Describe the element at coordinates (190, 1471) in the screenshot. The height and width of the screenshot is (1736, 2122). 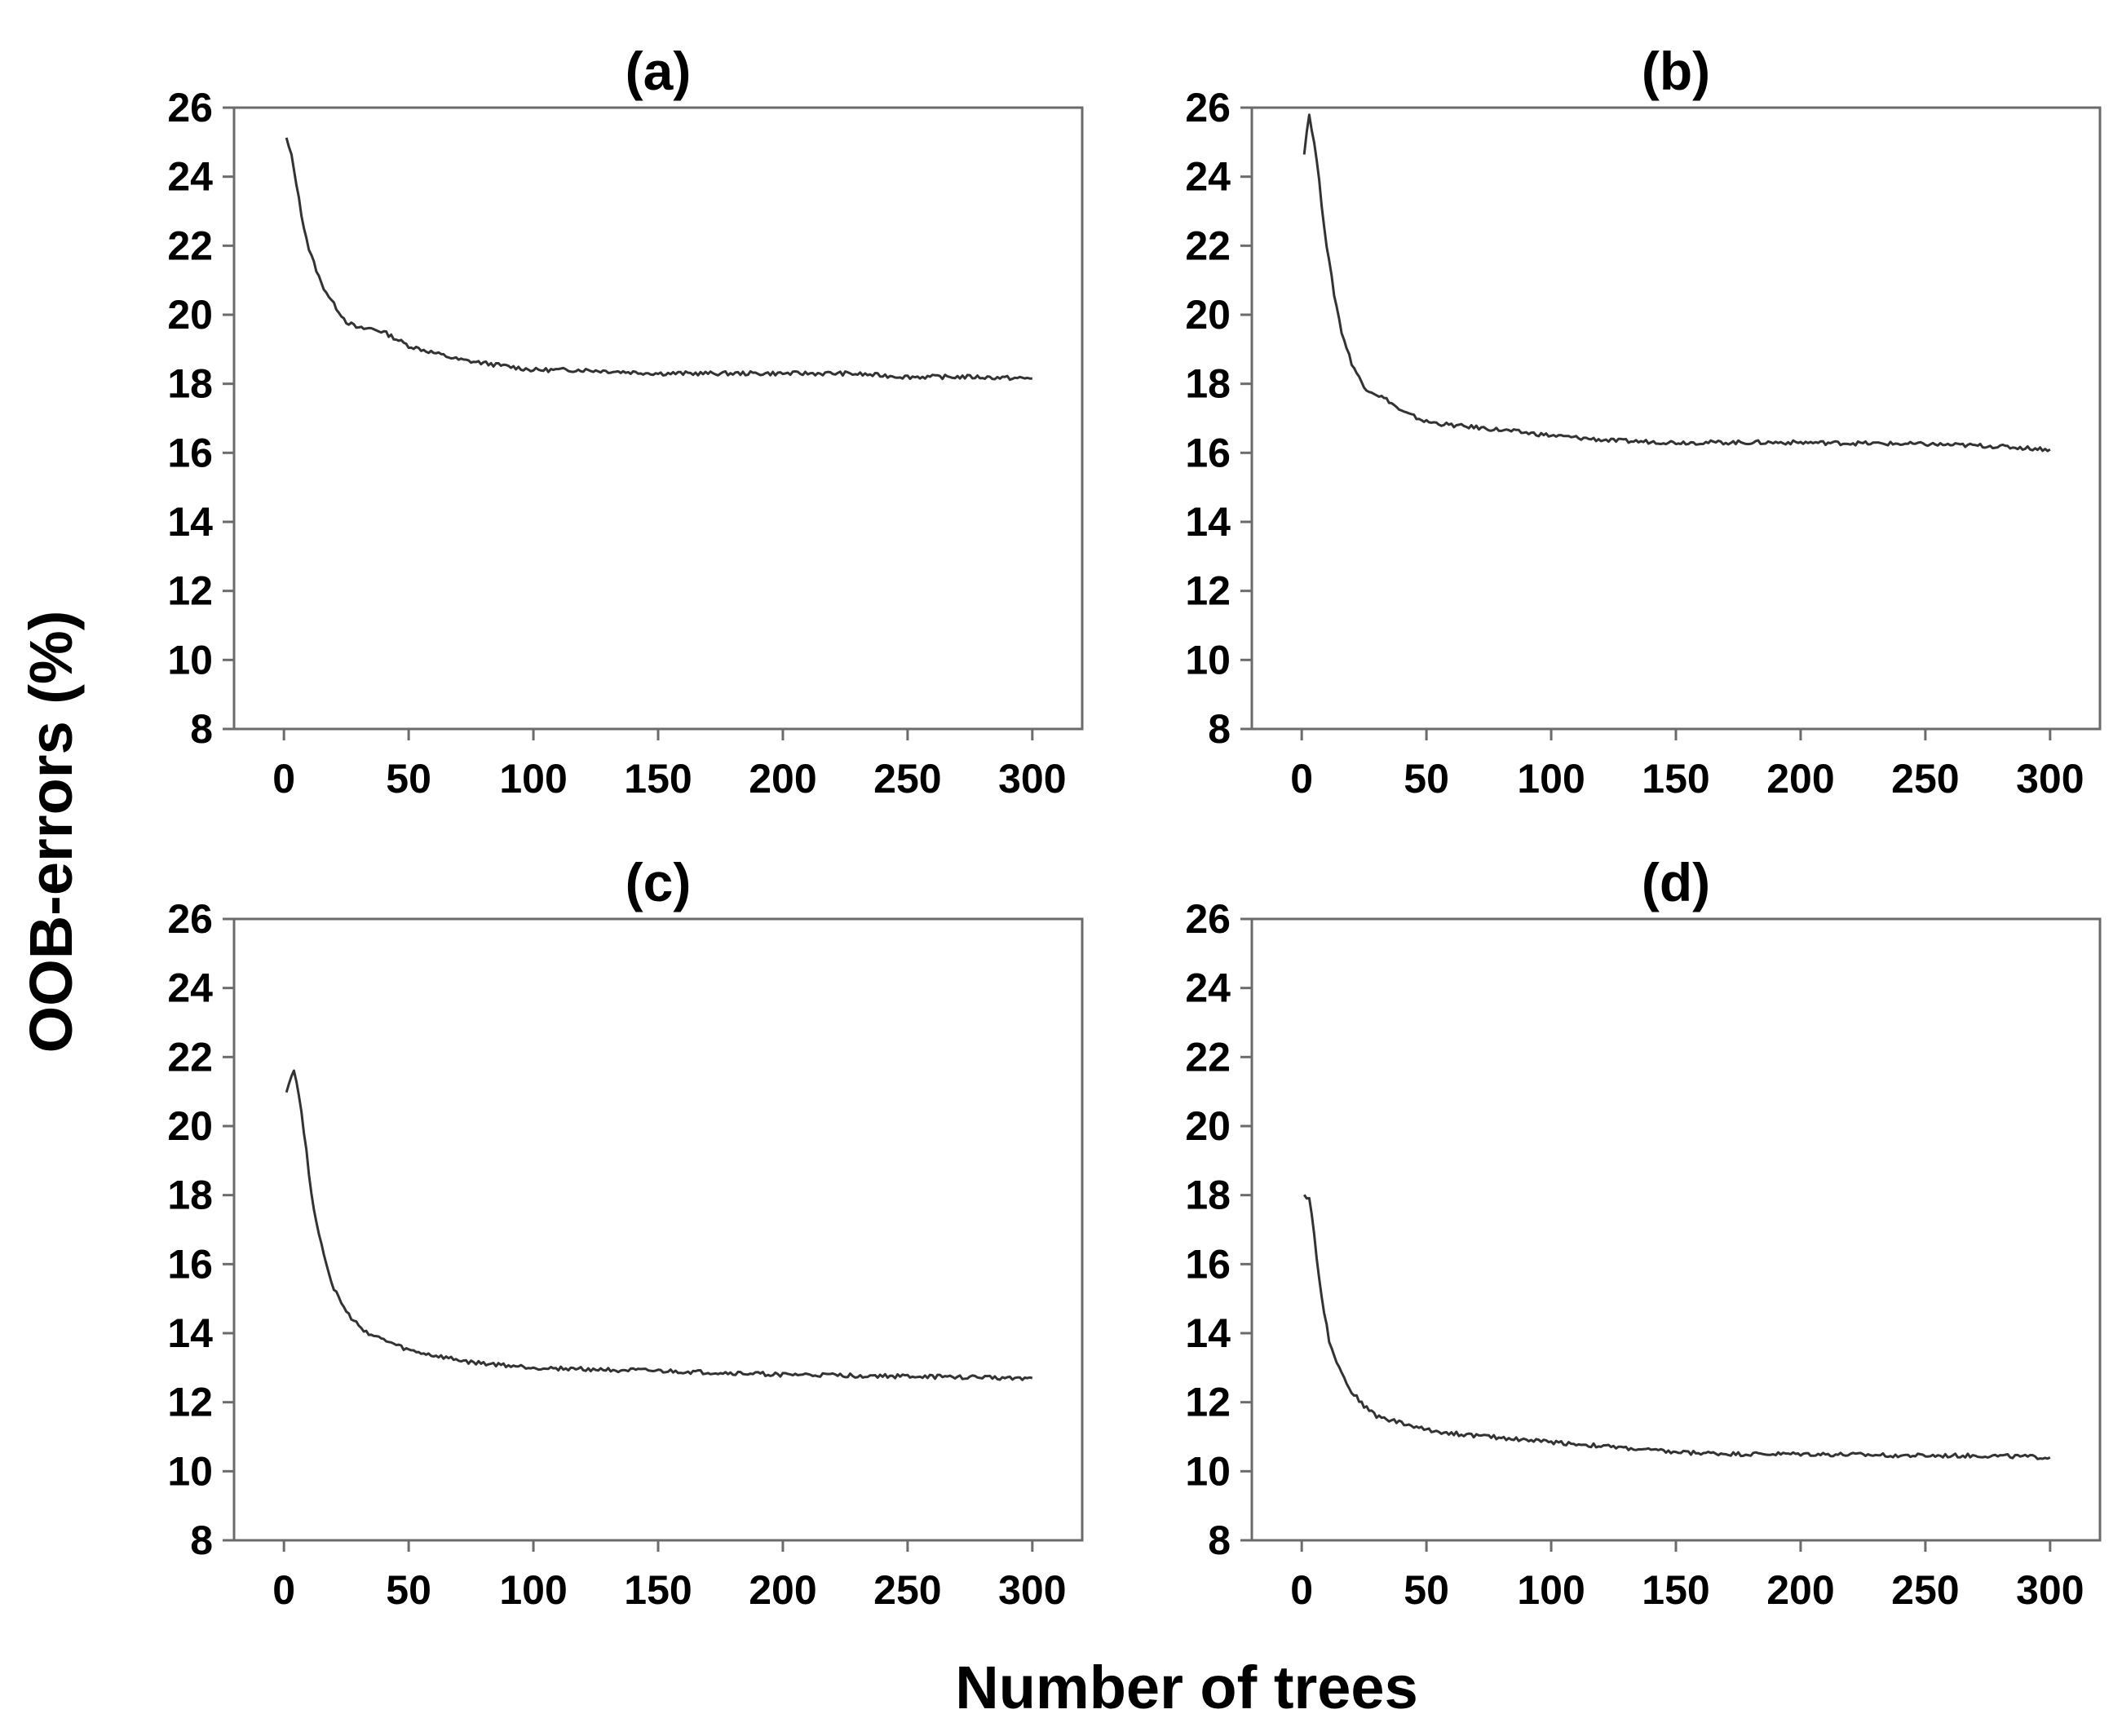
I see `y-tick-label-c-10: 10` at that location.